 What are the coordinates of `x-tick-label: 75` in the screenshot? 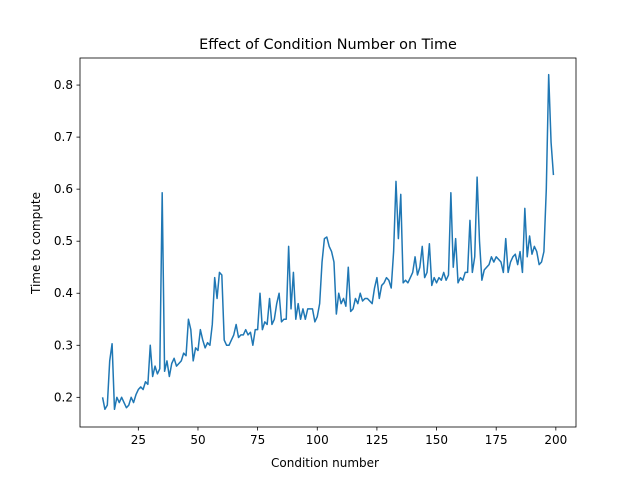 It's located at (257, 440).